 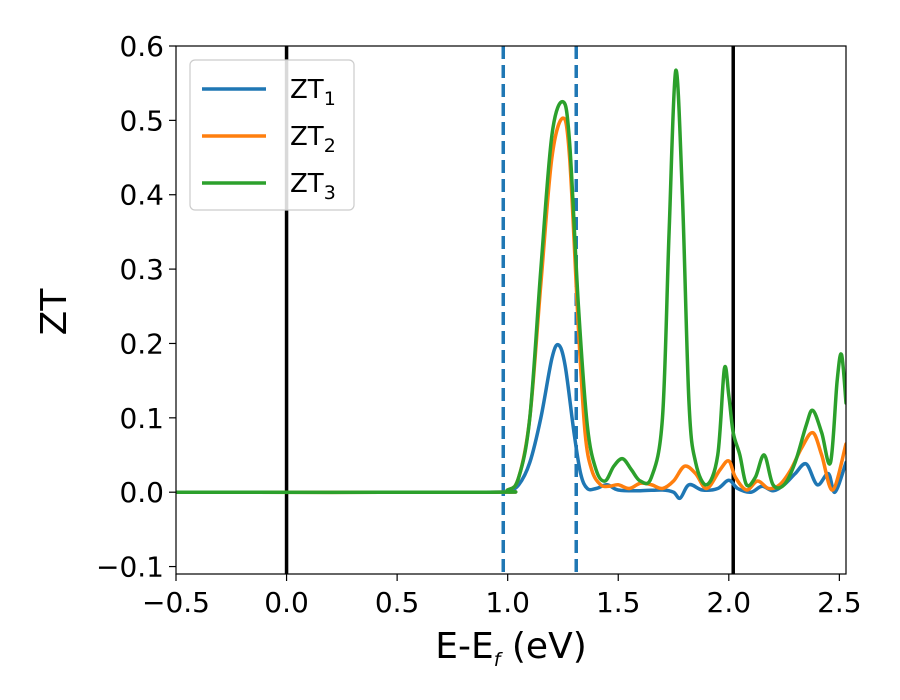 I want to click on x-tick-label: 2.0, so click(x=729, y=602).